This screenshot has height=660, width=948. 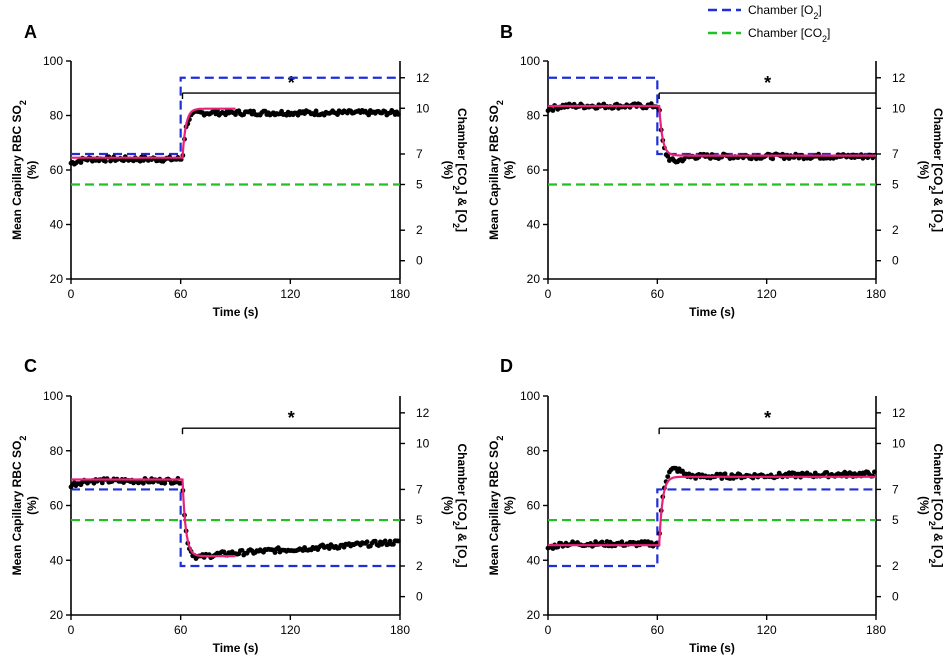 What do you see at coordinates (506, 366) in the screenshot?
I see `panel-letter: D` at bounding box center [506, 366].